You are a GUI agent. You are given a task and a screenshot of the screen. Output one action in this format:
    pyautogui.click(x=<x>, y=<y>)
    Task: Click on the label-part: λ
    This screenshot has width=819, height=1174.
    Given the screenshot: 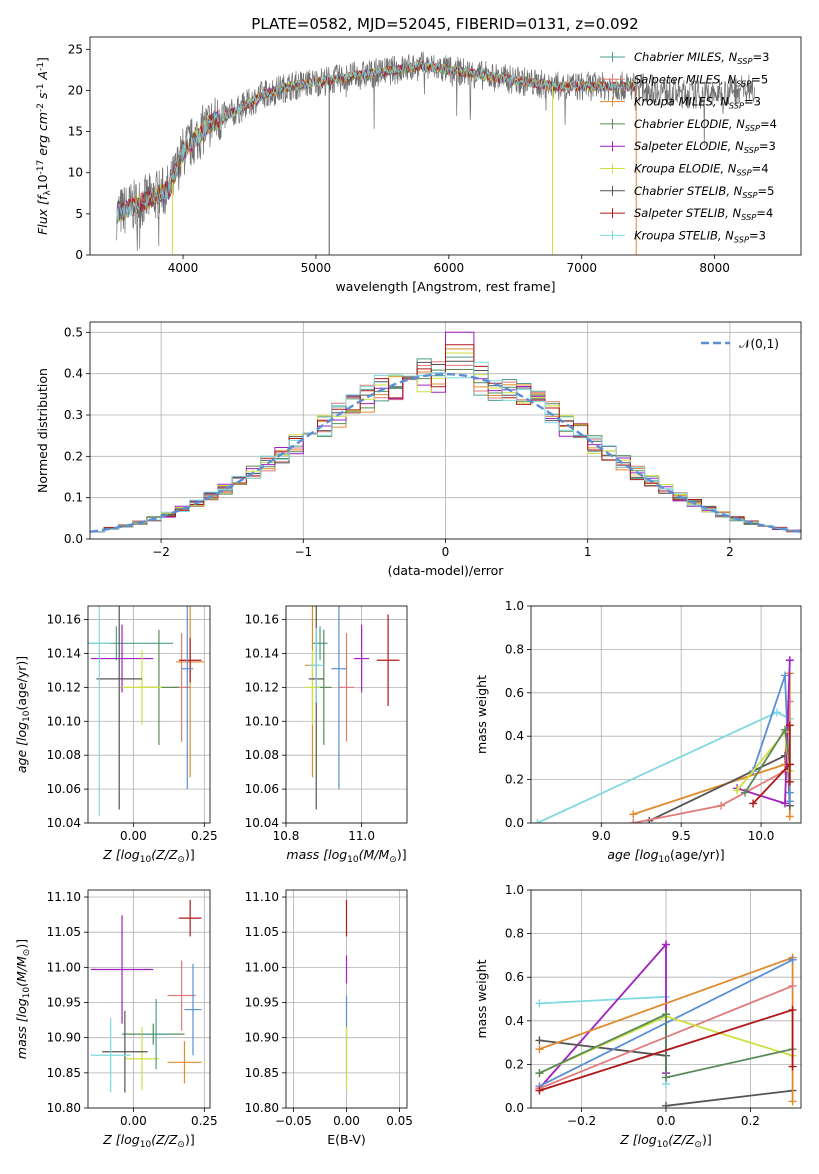 What is the action you would take?
    pyautogui.click(x=48, y=193)
    